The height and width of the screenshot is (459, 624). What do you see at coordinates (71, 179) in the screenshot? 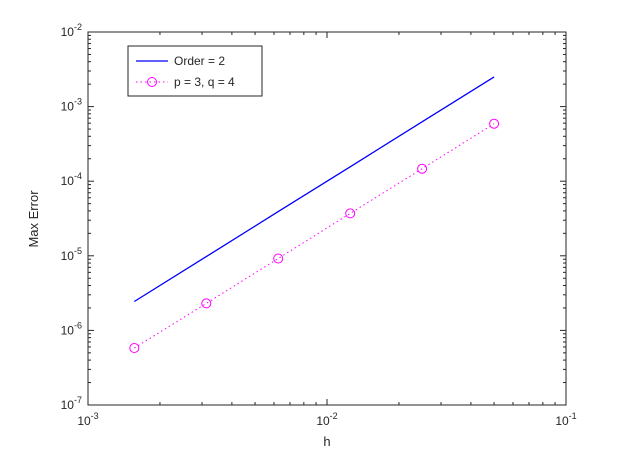
I see `y-tick-label: 10⁻⁴` at bounding box center [71, 179].